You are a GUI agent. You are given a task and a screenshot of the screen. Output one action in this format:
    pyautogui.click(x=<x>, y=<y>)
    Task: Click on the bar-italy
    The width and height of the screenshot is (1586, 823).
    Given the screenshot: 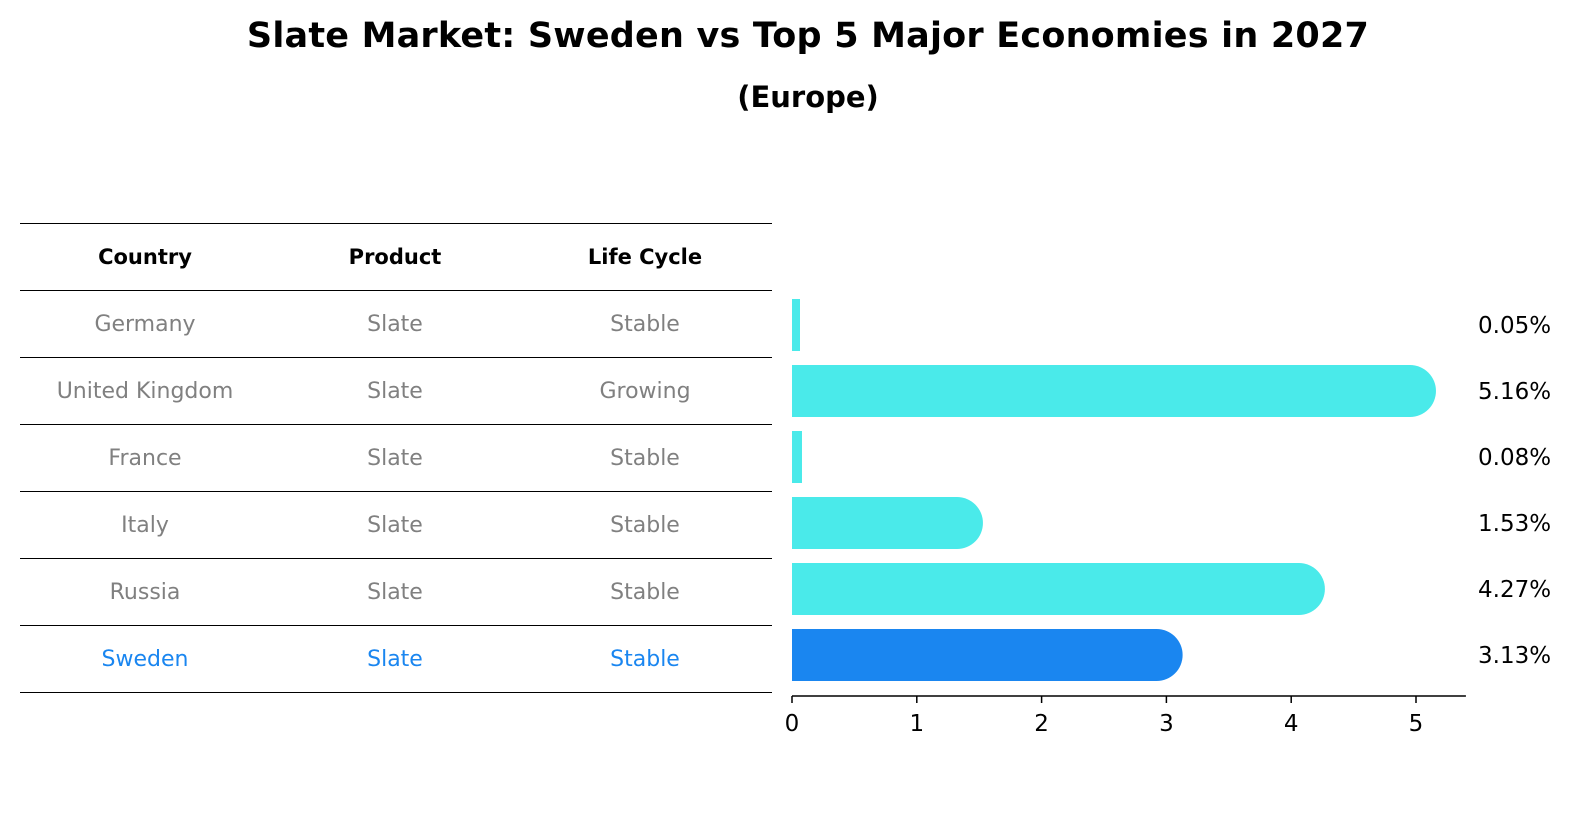 What is the action you would take?
    pyautogui.click(x=887, y=523)
    